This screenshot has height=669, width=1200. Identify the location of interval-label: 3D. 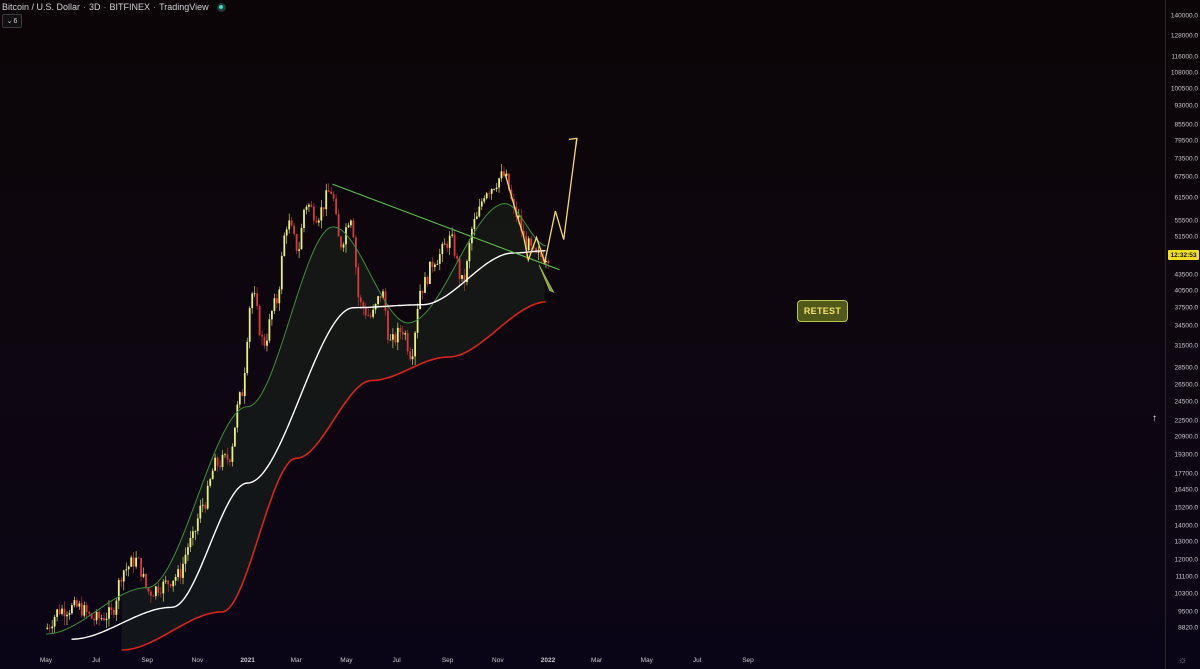
(95, 7).